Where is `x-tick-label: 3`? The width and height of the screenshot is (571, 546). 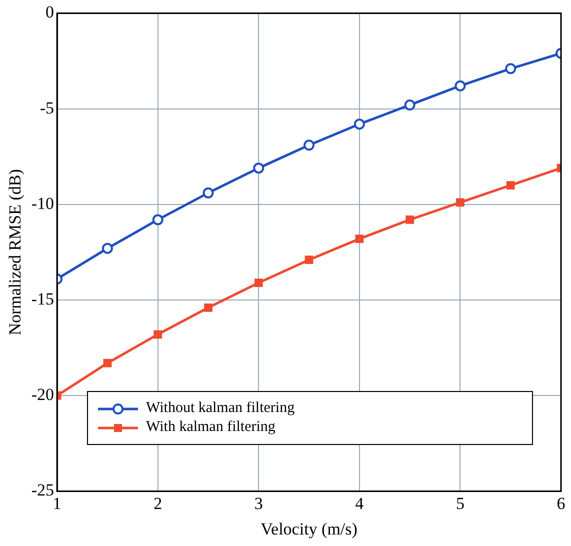 x-tick-label: 3 is located at coordinates (258, 503).